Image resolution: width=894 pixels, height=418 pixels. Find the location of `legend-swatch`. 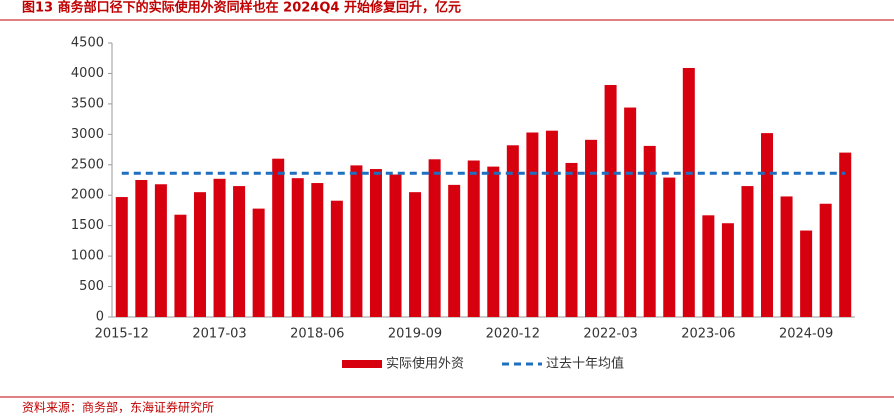

legend-swatch is located at coordinates (362, 364).